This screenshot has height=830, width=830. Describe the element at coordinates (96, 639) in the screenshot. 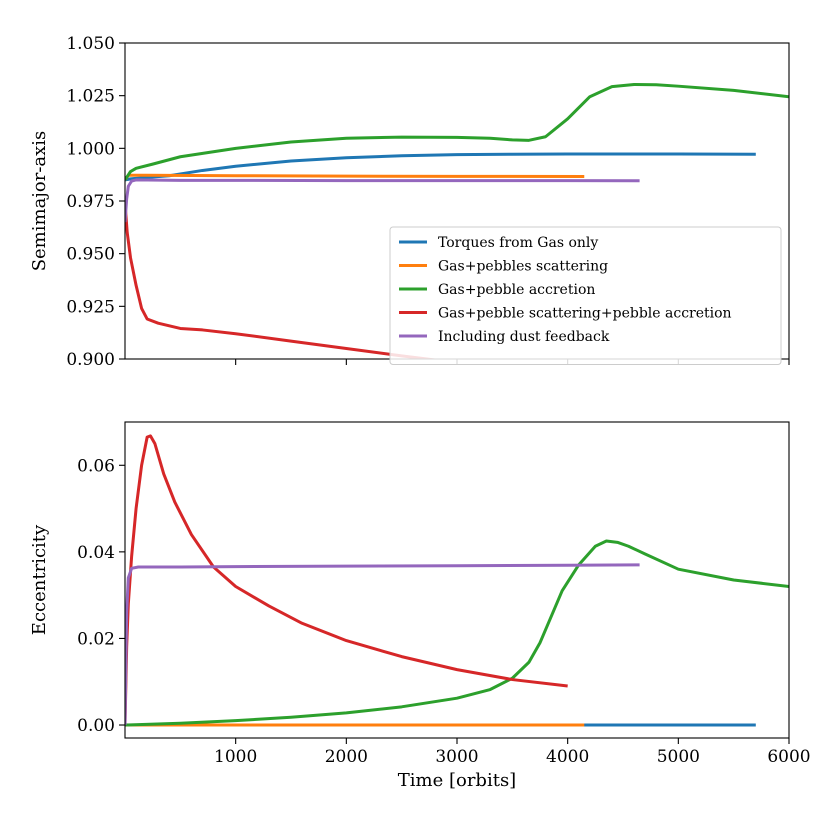

I see `eccentricity-y-tick-label: 0.02` at that location.